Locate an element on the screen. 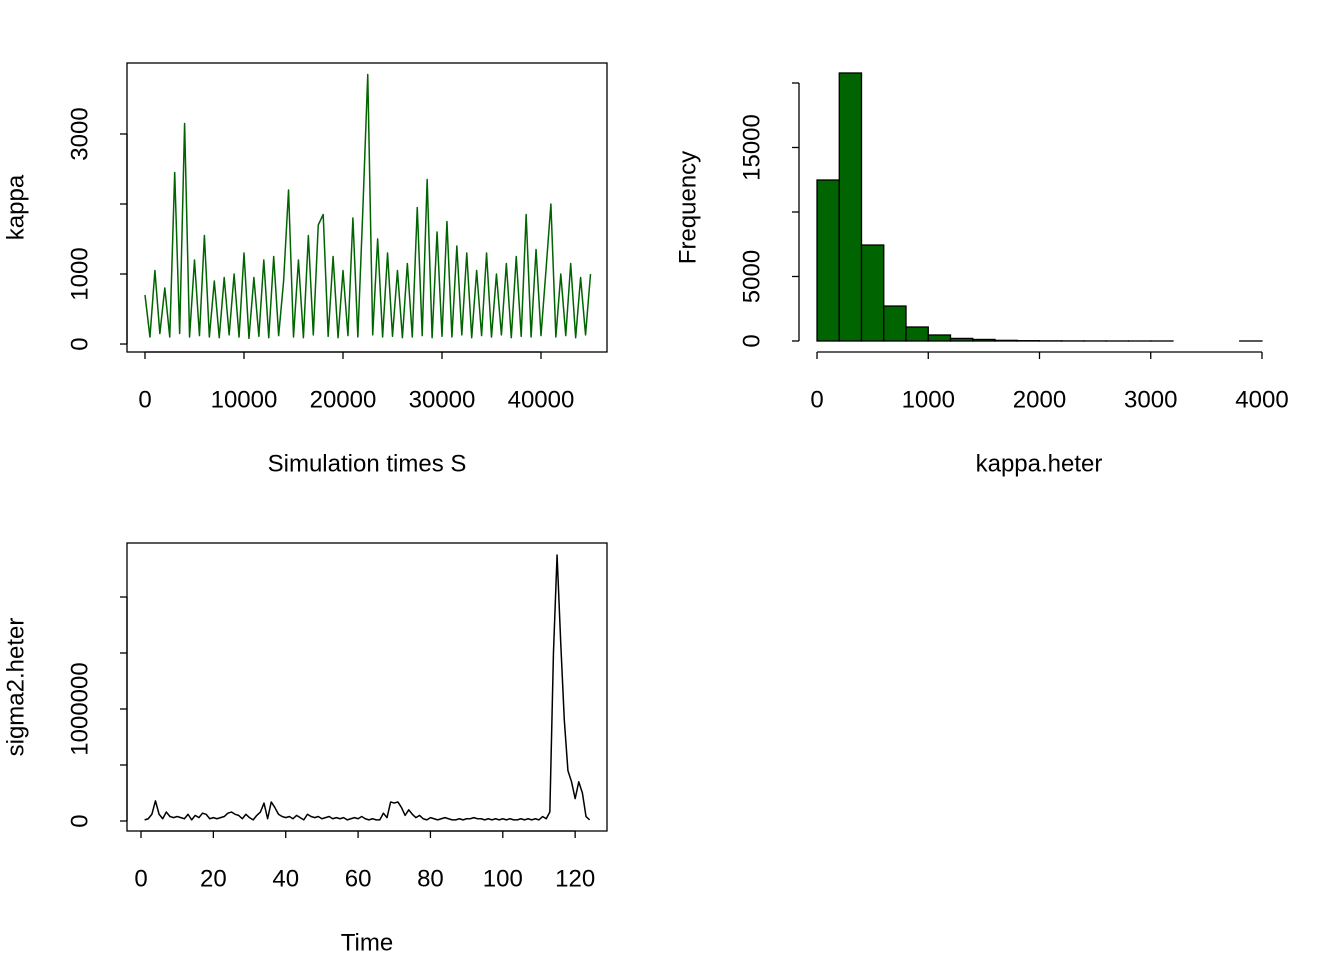 The height and width of the screenshot is (960, 1344). x-tick-label: 2000 is located at coordinates (1039, 399).